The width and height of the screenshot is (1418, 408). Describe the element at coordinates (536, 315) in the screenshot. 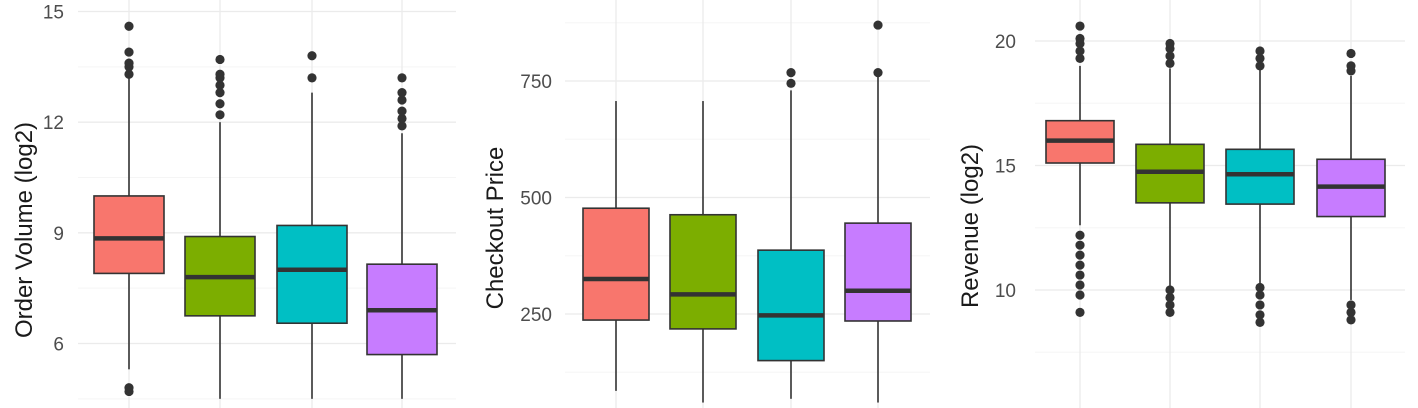

I see `y-tick-label: 250` at that location.